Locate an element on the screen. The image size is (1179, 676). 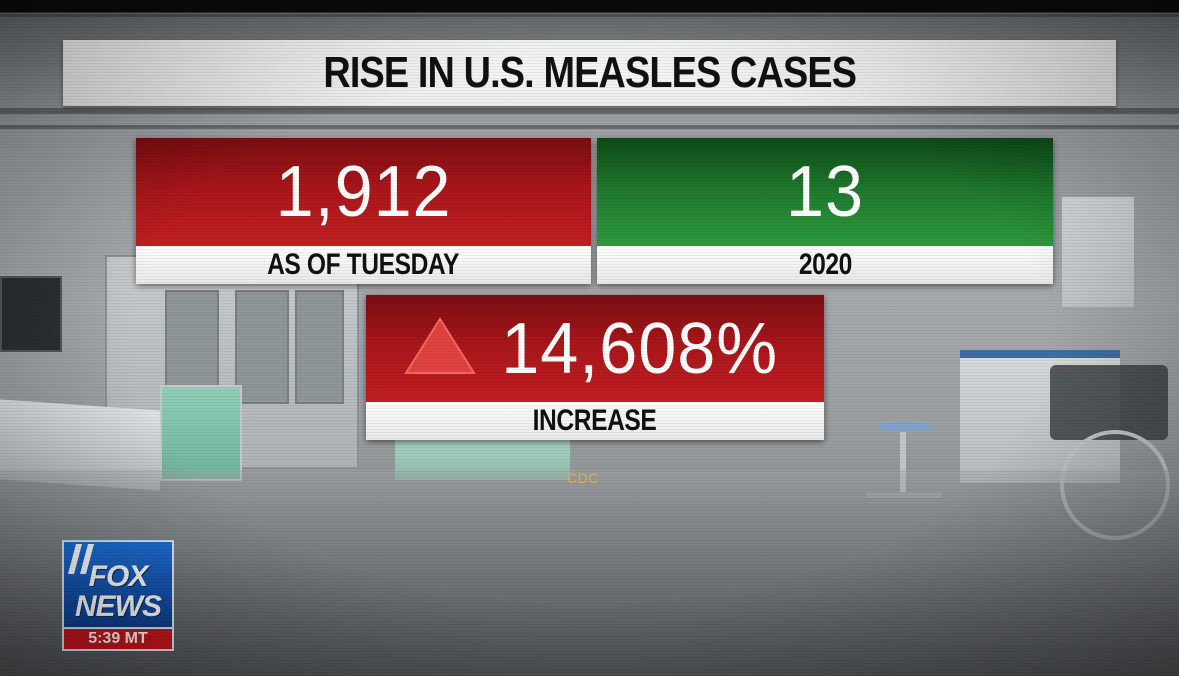
stat-change-label: INCREASE is located at coordinates (595, 420).